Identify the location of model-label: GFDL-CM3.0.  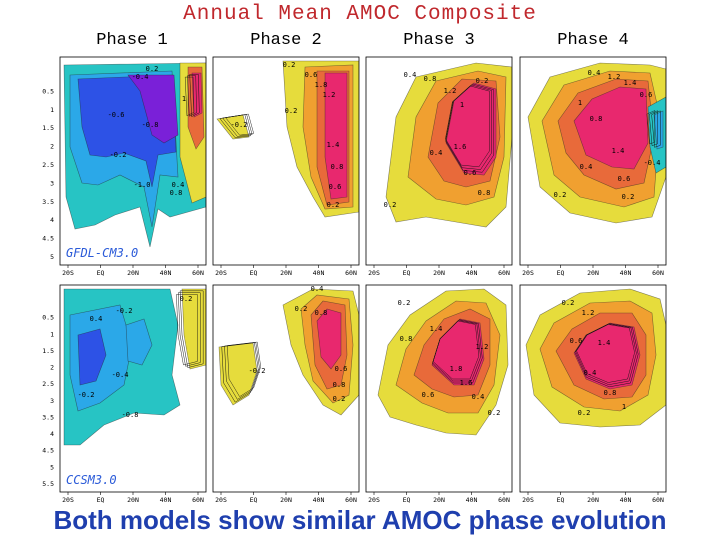
(102, 253).